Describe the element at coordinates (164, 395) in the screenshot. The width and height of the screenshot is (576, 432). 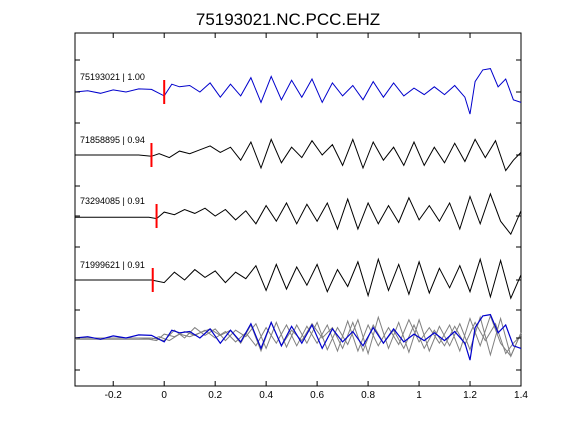
I see `x-tick-label-2: 0` at that location.